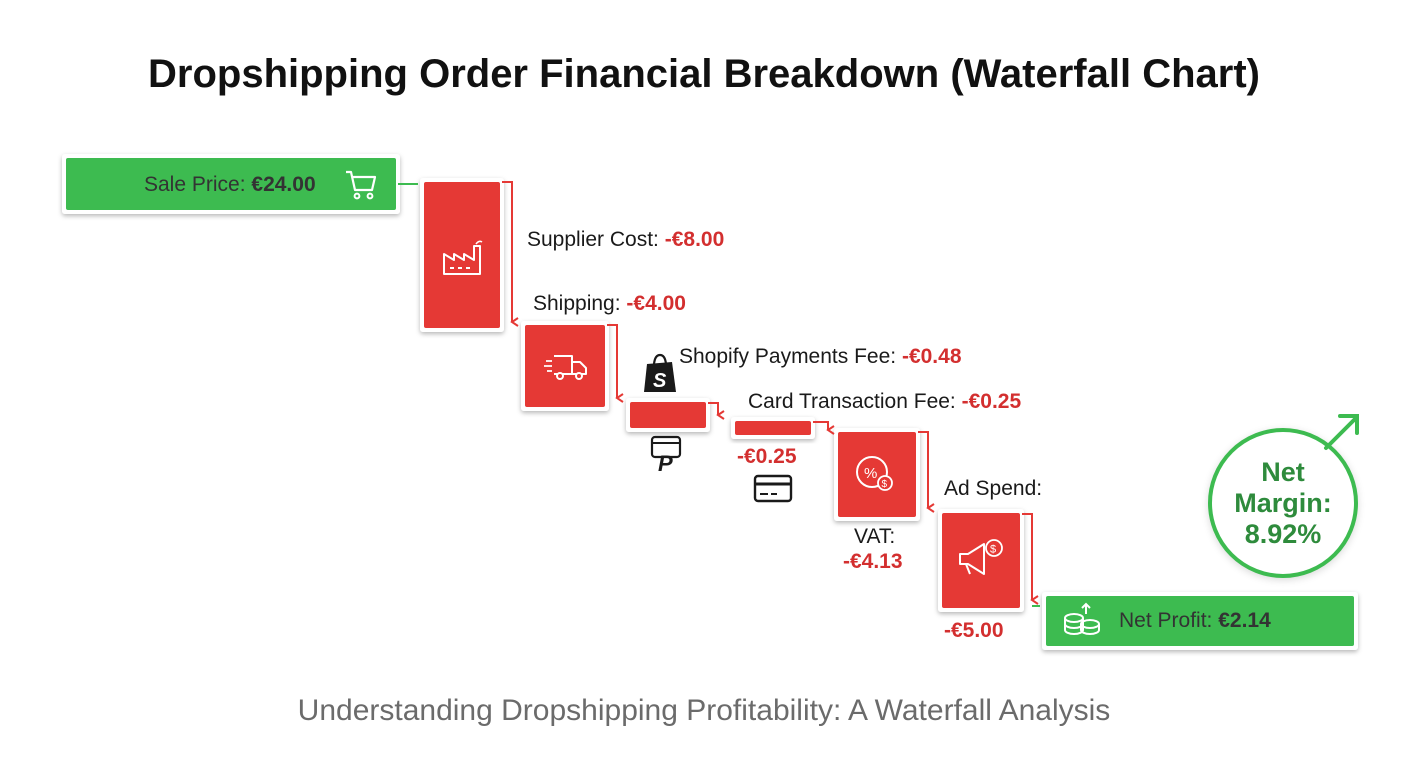 The image size is (1408, 768). I want to click on net-margin-value: 8.92%, so click(1283, 533).